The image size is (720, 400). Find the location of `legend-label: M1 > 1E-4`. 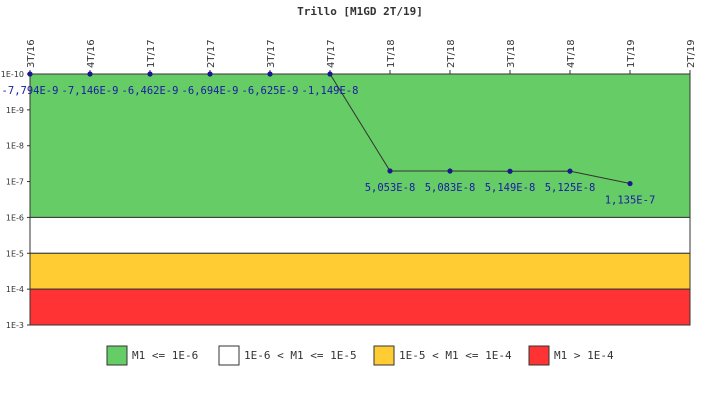

legend-label: M1 > 1E-4 is located at coordinates (584, 355).